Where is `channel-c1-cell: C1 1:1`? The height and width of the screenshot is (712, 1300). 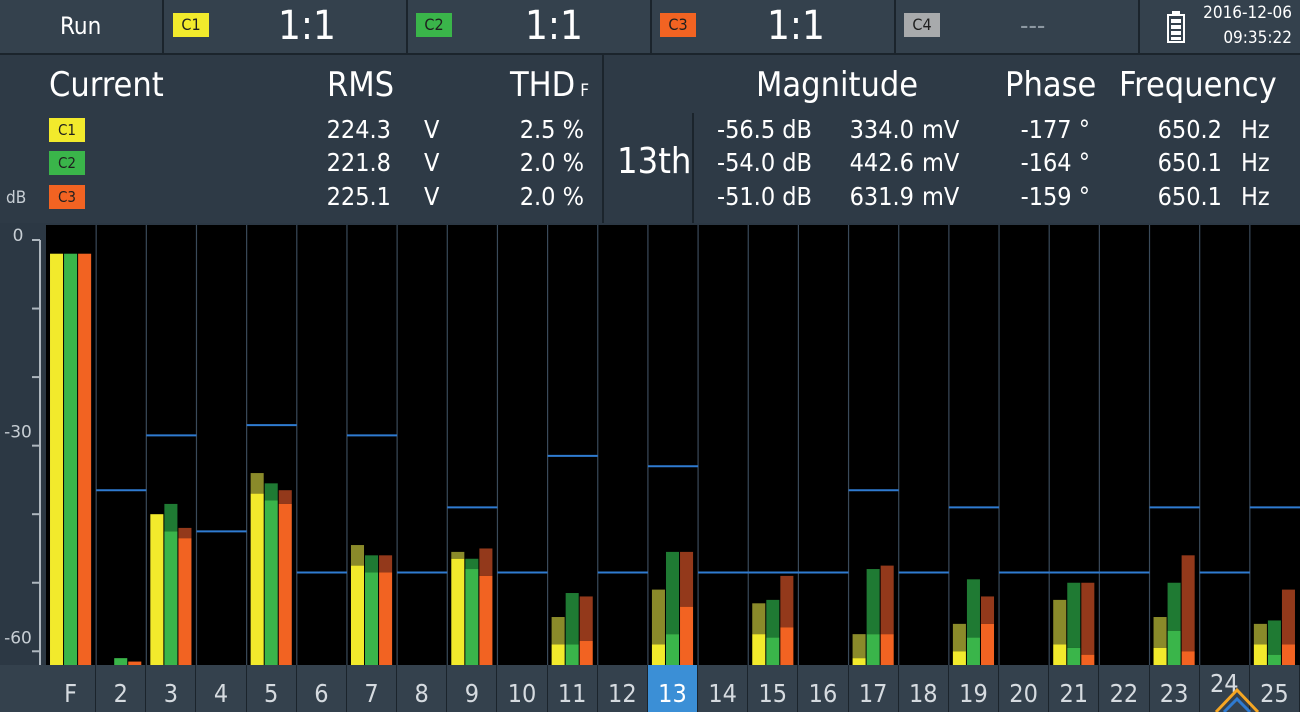 channel-c1-cell: C1 1:1 is located at coordinates (285, 26).